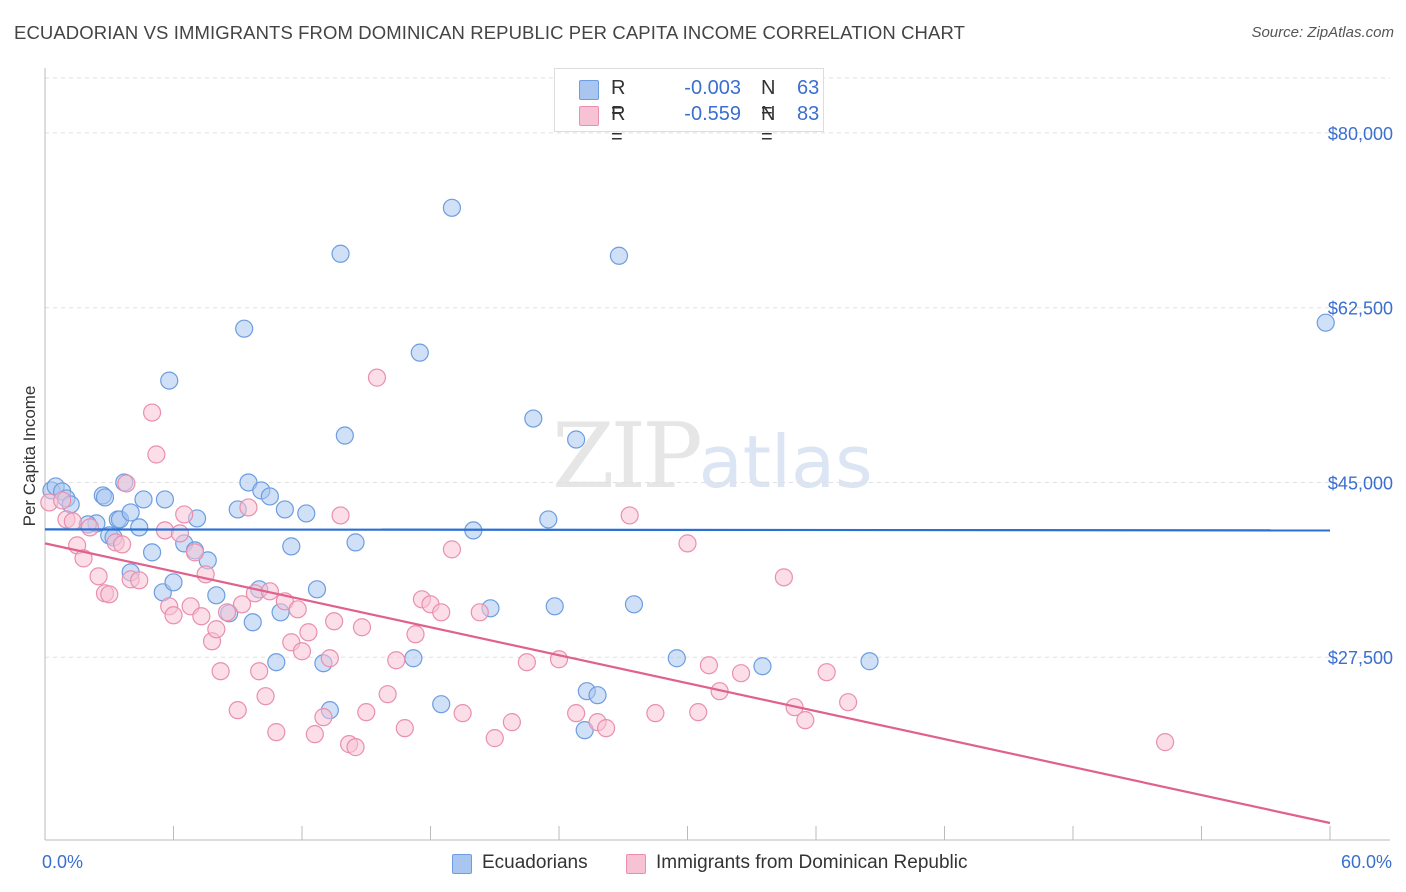  Describe the element at coordinates (712, 114) in the screenshot. I see `legend-r-value: -0.559` at that location.